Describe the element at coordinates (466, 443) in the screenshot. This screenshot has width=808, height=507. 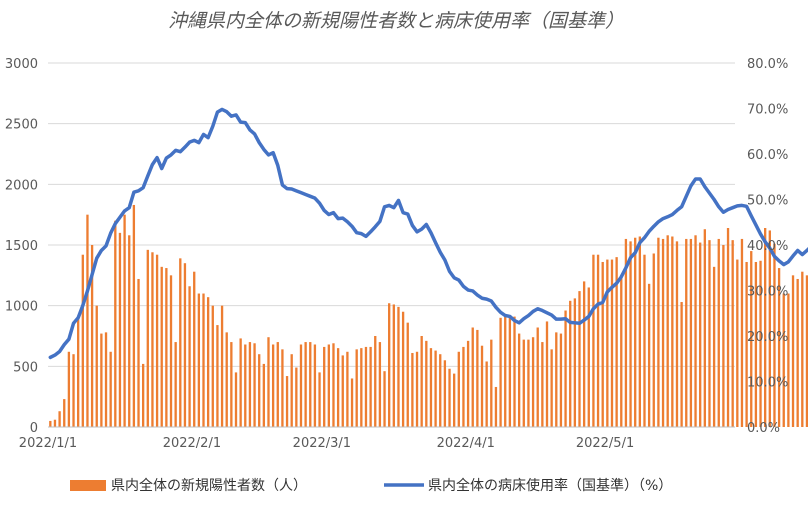
I see `x-tick-label: 2022/4/1` at that location.